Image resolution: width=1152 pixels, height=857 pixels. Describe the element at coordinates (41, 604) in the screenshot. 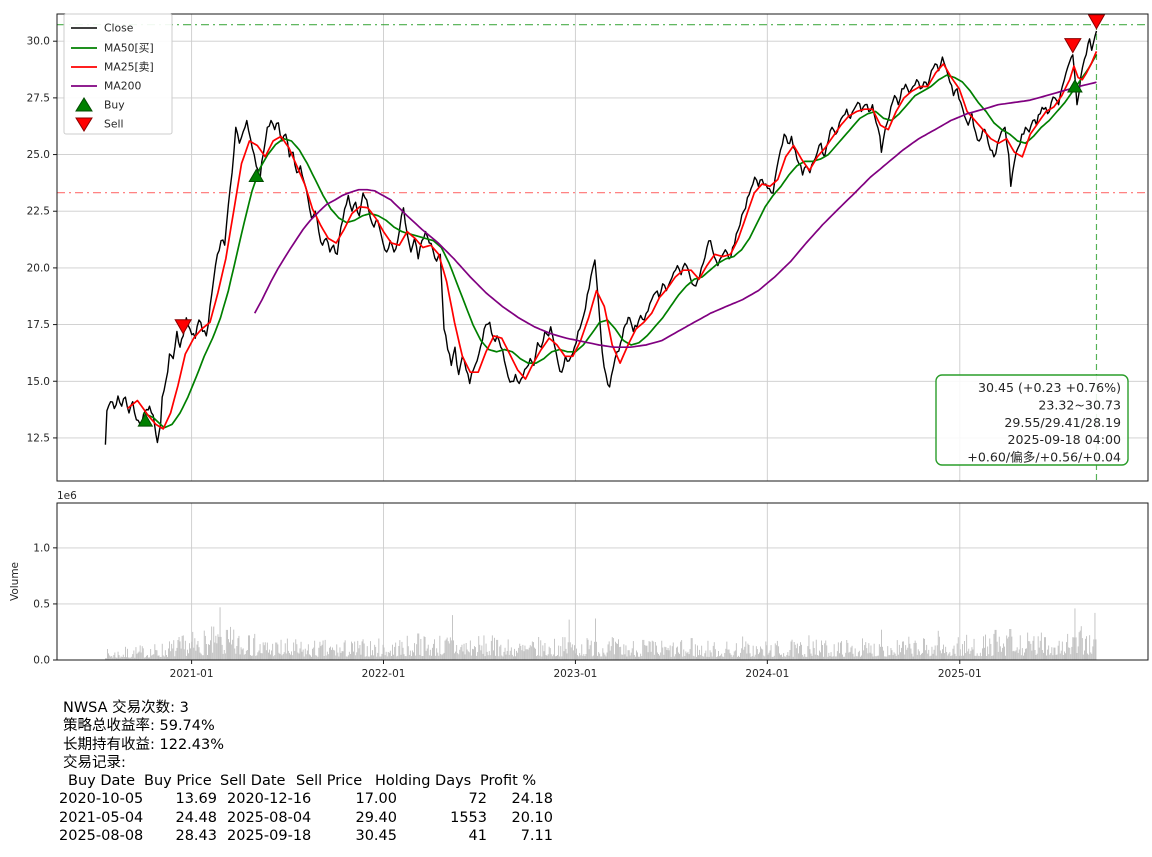

I see `volume-ytick-label: 0.5` at that location.